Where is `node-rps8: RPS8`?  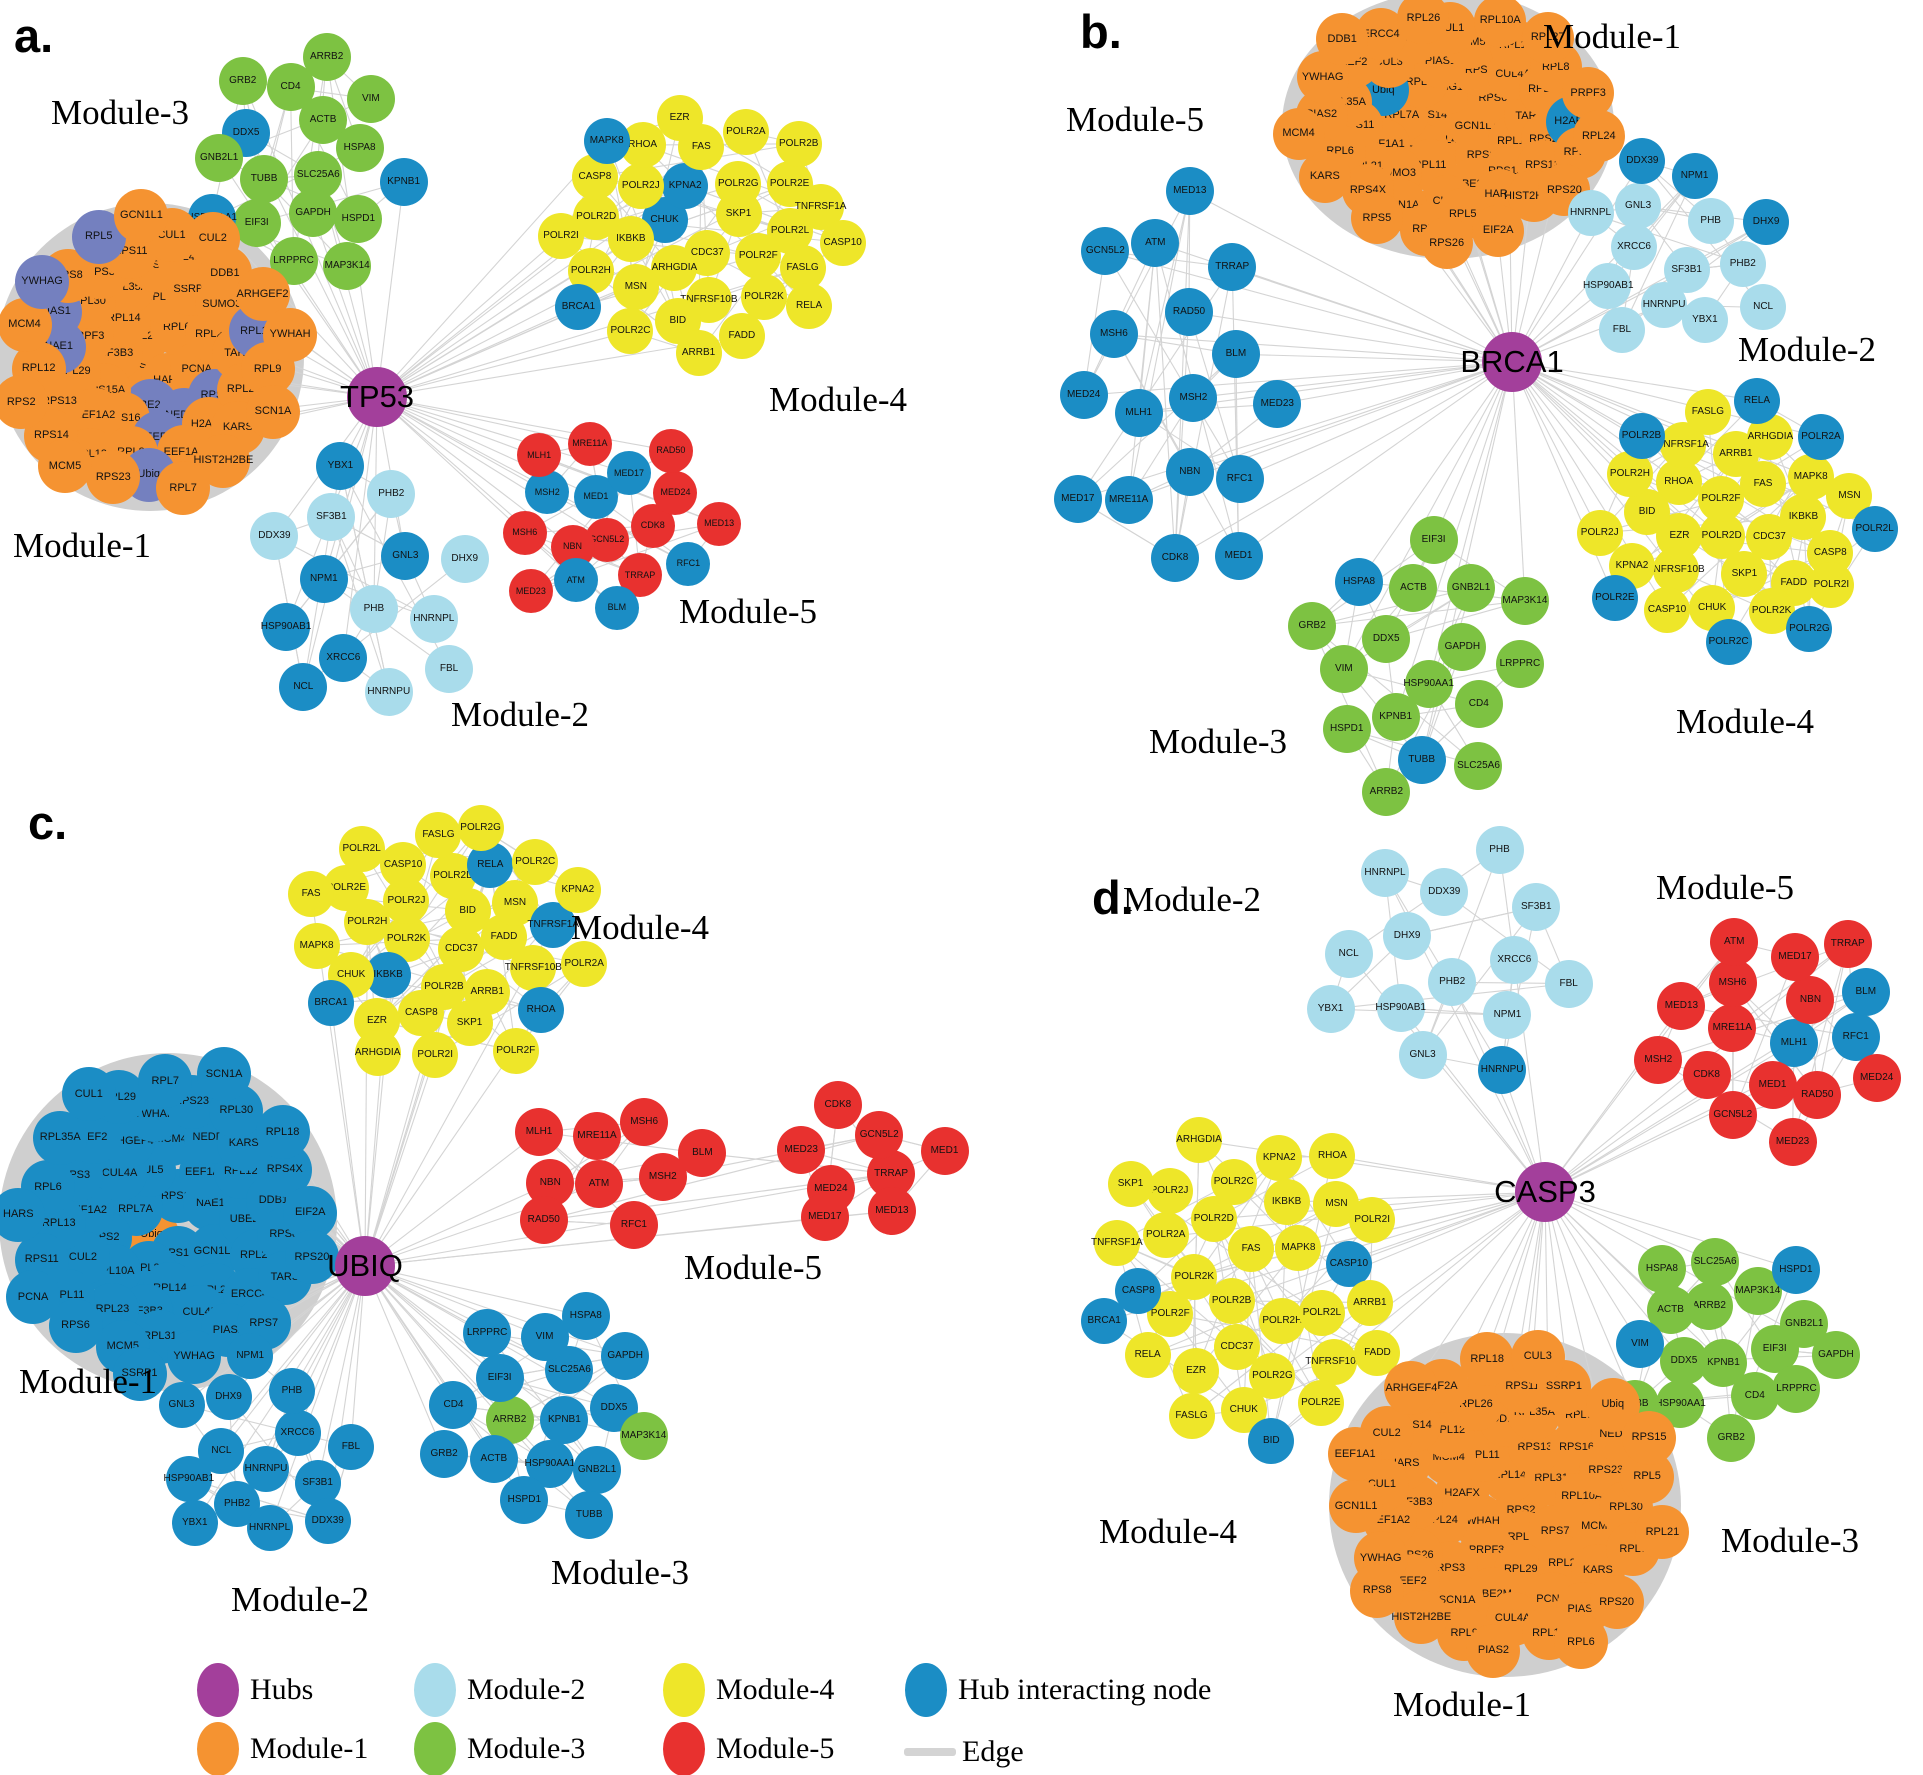 node-rps8: RPS8 is located at coordinates (1377, 1590).